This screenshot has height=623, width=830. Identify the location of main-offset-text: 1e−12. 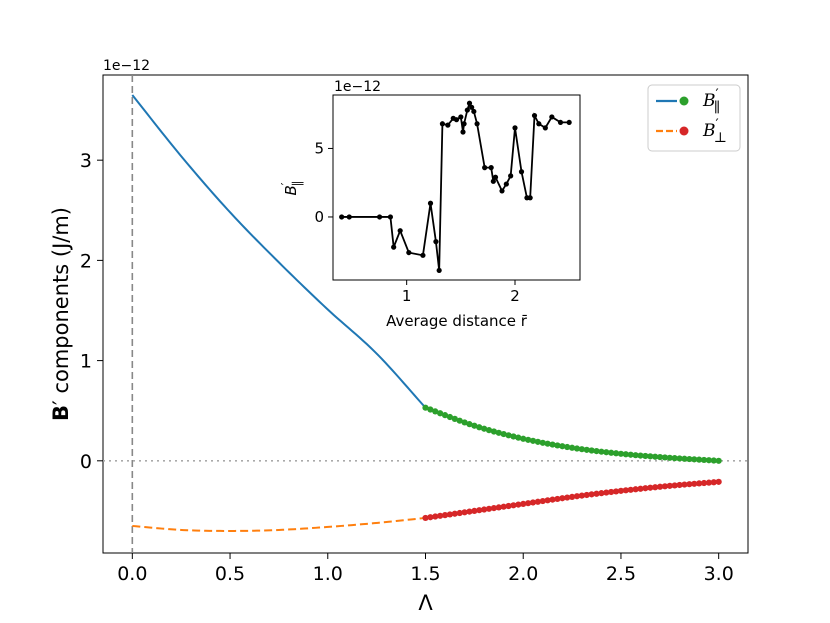
(126, 66).